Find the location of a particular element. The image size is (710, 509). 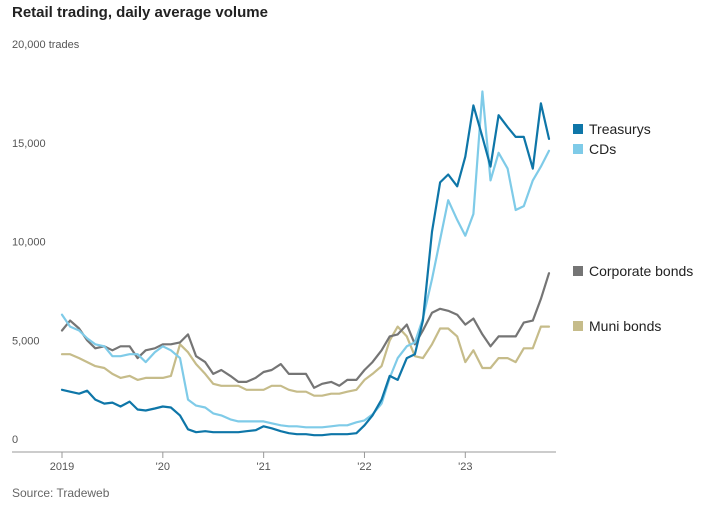

y-tick-label: 20,000 trades is located at coordinates (46, 45).